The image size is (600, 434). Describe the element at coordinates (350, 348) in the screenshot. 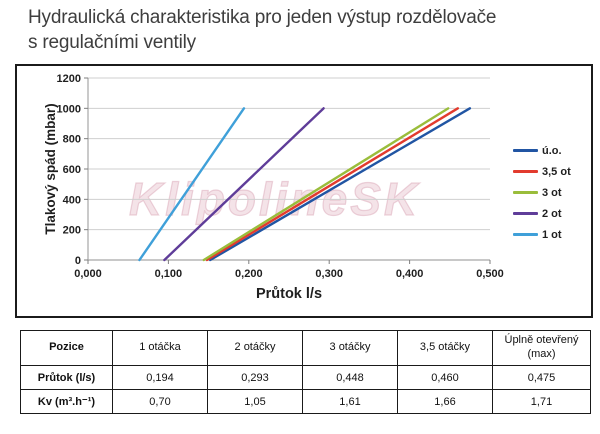

I see `table-header-cell: 3 otáčky` at that location.